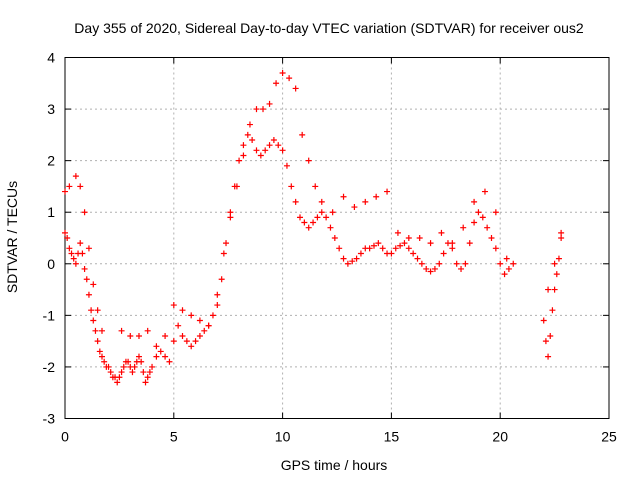 This screenshot has width=640, height=480. What do you see at coordinates (49, 419) in the screenshot?
I see `y-tick-label: -3` at bounding box center [49, 419].